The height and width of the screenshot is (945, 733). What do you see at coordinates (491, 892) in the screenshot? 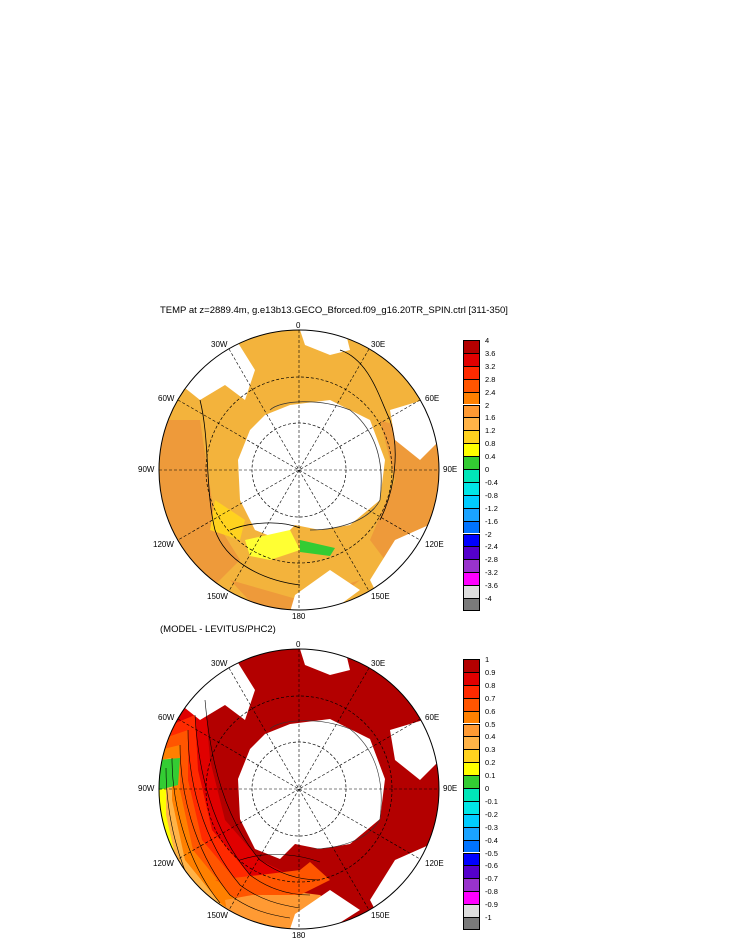
I see `colorbar-tick-label: -0.8` at bounding box center [491, 892].